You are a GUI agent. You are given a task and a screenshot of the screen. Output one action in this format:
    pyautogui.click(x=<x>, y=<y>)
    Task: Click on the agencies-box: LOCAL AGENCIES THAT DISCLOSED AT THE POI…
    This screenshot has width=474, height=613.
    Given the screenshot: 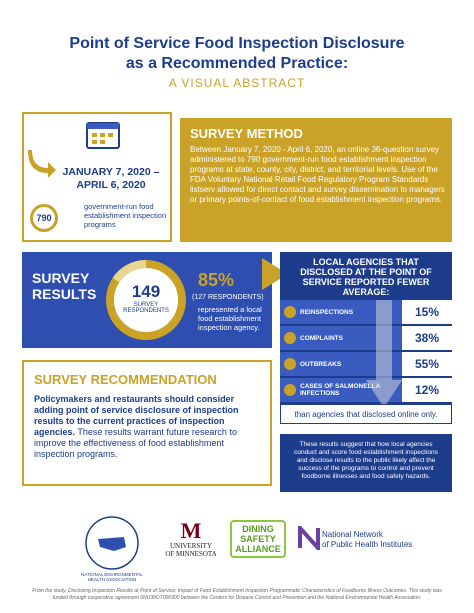 What is the action you would take?
    pyautogui.click(x=366, y=338)
    